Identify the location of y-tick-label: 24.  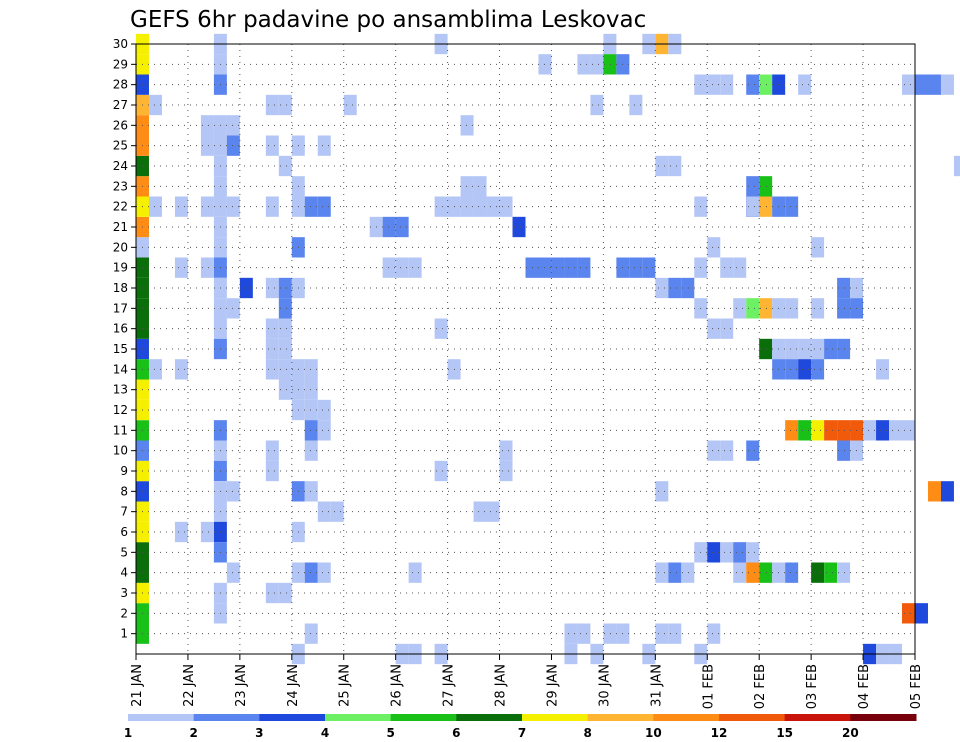
(120, 166).